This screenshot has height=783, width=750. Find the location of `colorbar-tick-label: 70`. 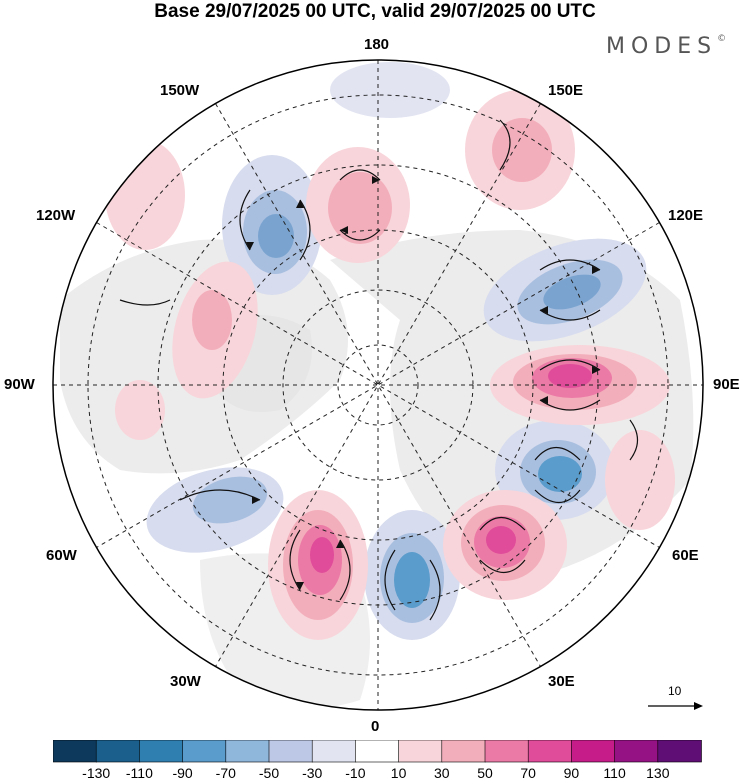

colorbar-tick-label: 70 is located at coordinates (528, 773).